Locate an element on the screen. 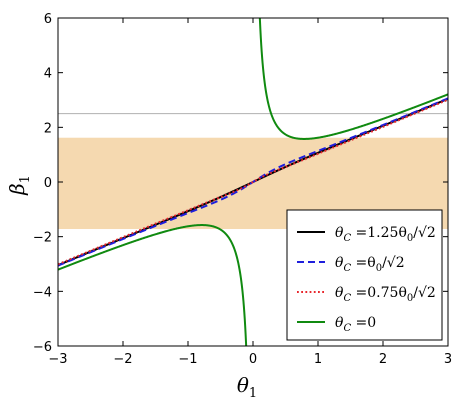 Image resolution: width=463 pixels, height=409 pixels. legend-label-1: θC =θ0/√2 is located at coordinates (370, 264).